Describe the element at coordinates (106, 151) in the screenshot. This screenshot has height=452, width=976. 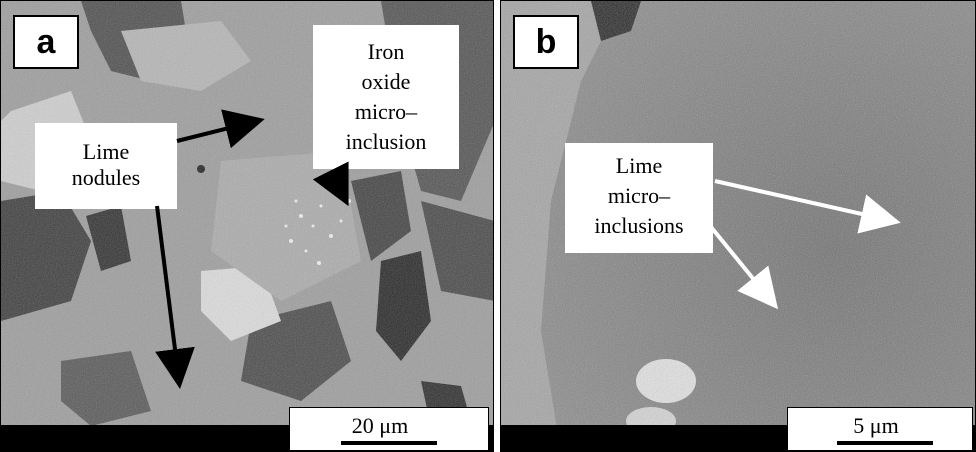
I see `lime-nodules-line-1: Lime` at that location.